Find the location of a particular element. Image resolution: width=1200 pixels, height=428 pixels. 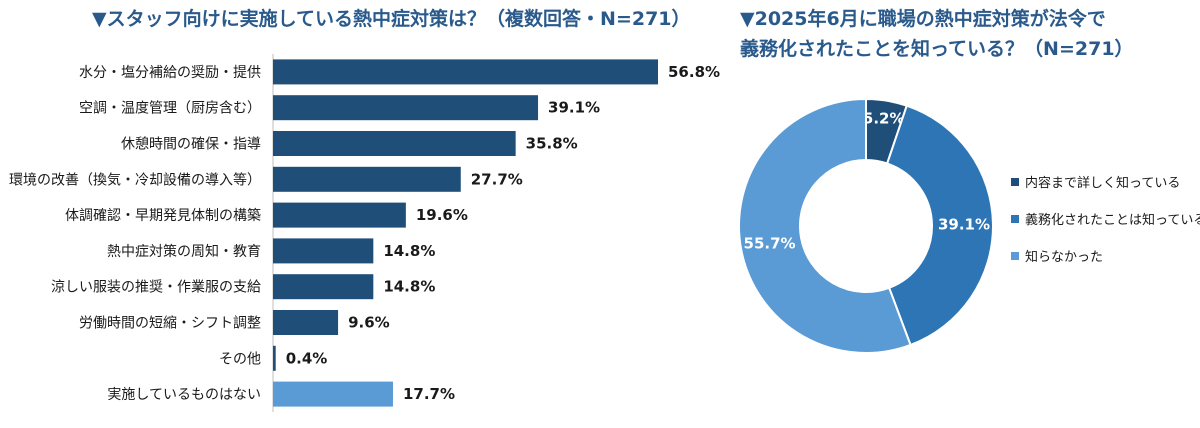

bar-value-label: 27.7% is located at coordinates (497, 179).